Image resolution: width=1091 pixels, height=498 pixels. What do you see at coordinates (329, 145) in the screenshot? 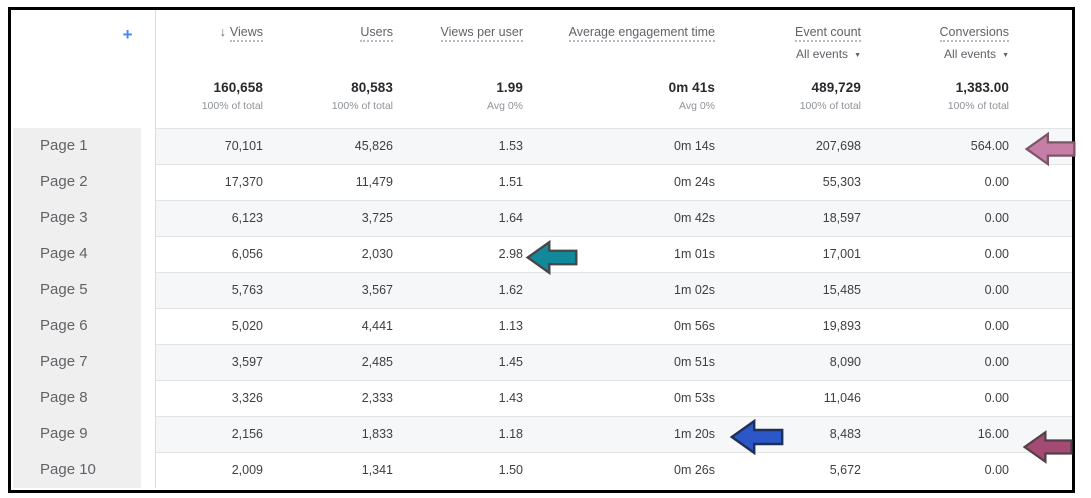
I see `users-cell: 45,826` at bounding box center [329, 145].